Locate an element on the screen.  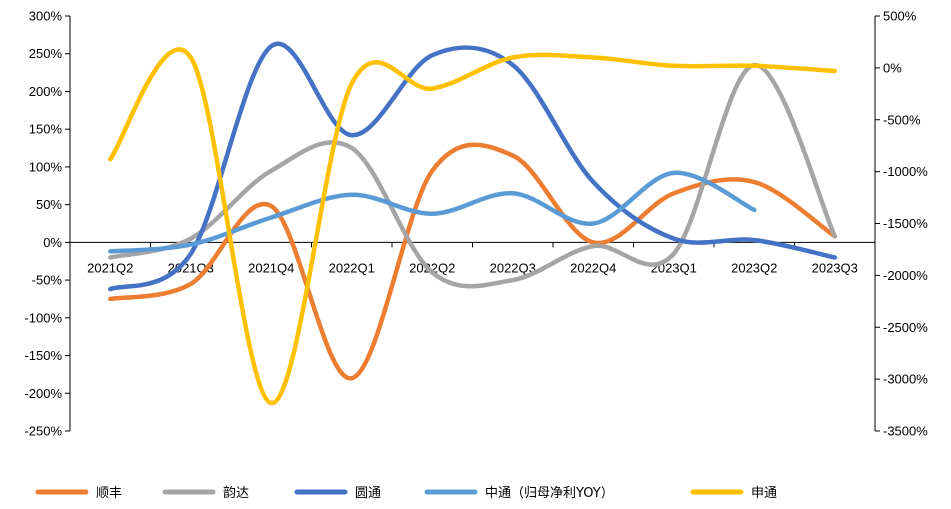
left-axis-tick-label: -100% is located at coordinates (43, 317).